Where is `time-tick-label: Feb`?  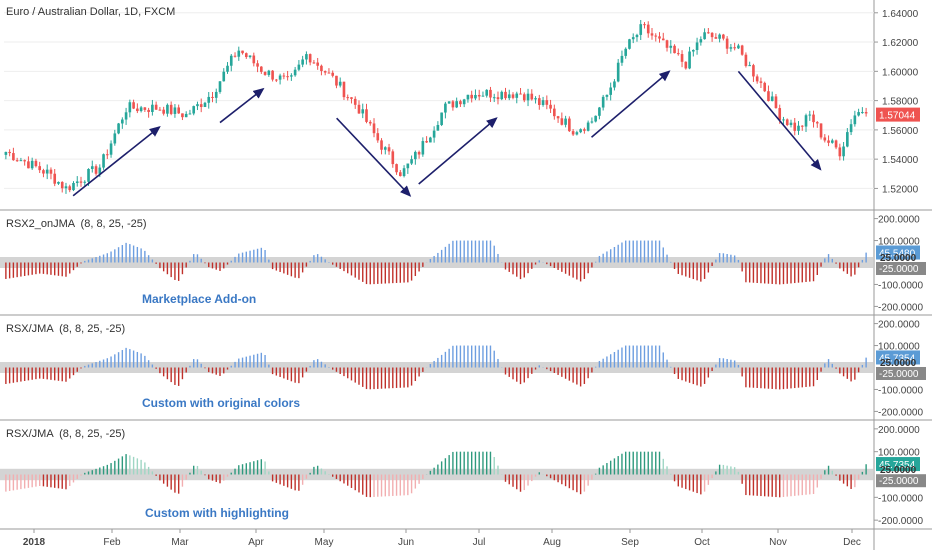
time-tick-label: Feb is located at coordinates (112, 542).